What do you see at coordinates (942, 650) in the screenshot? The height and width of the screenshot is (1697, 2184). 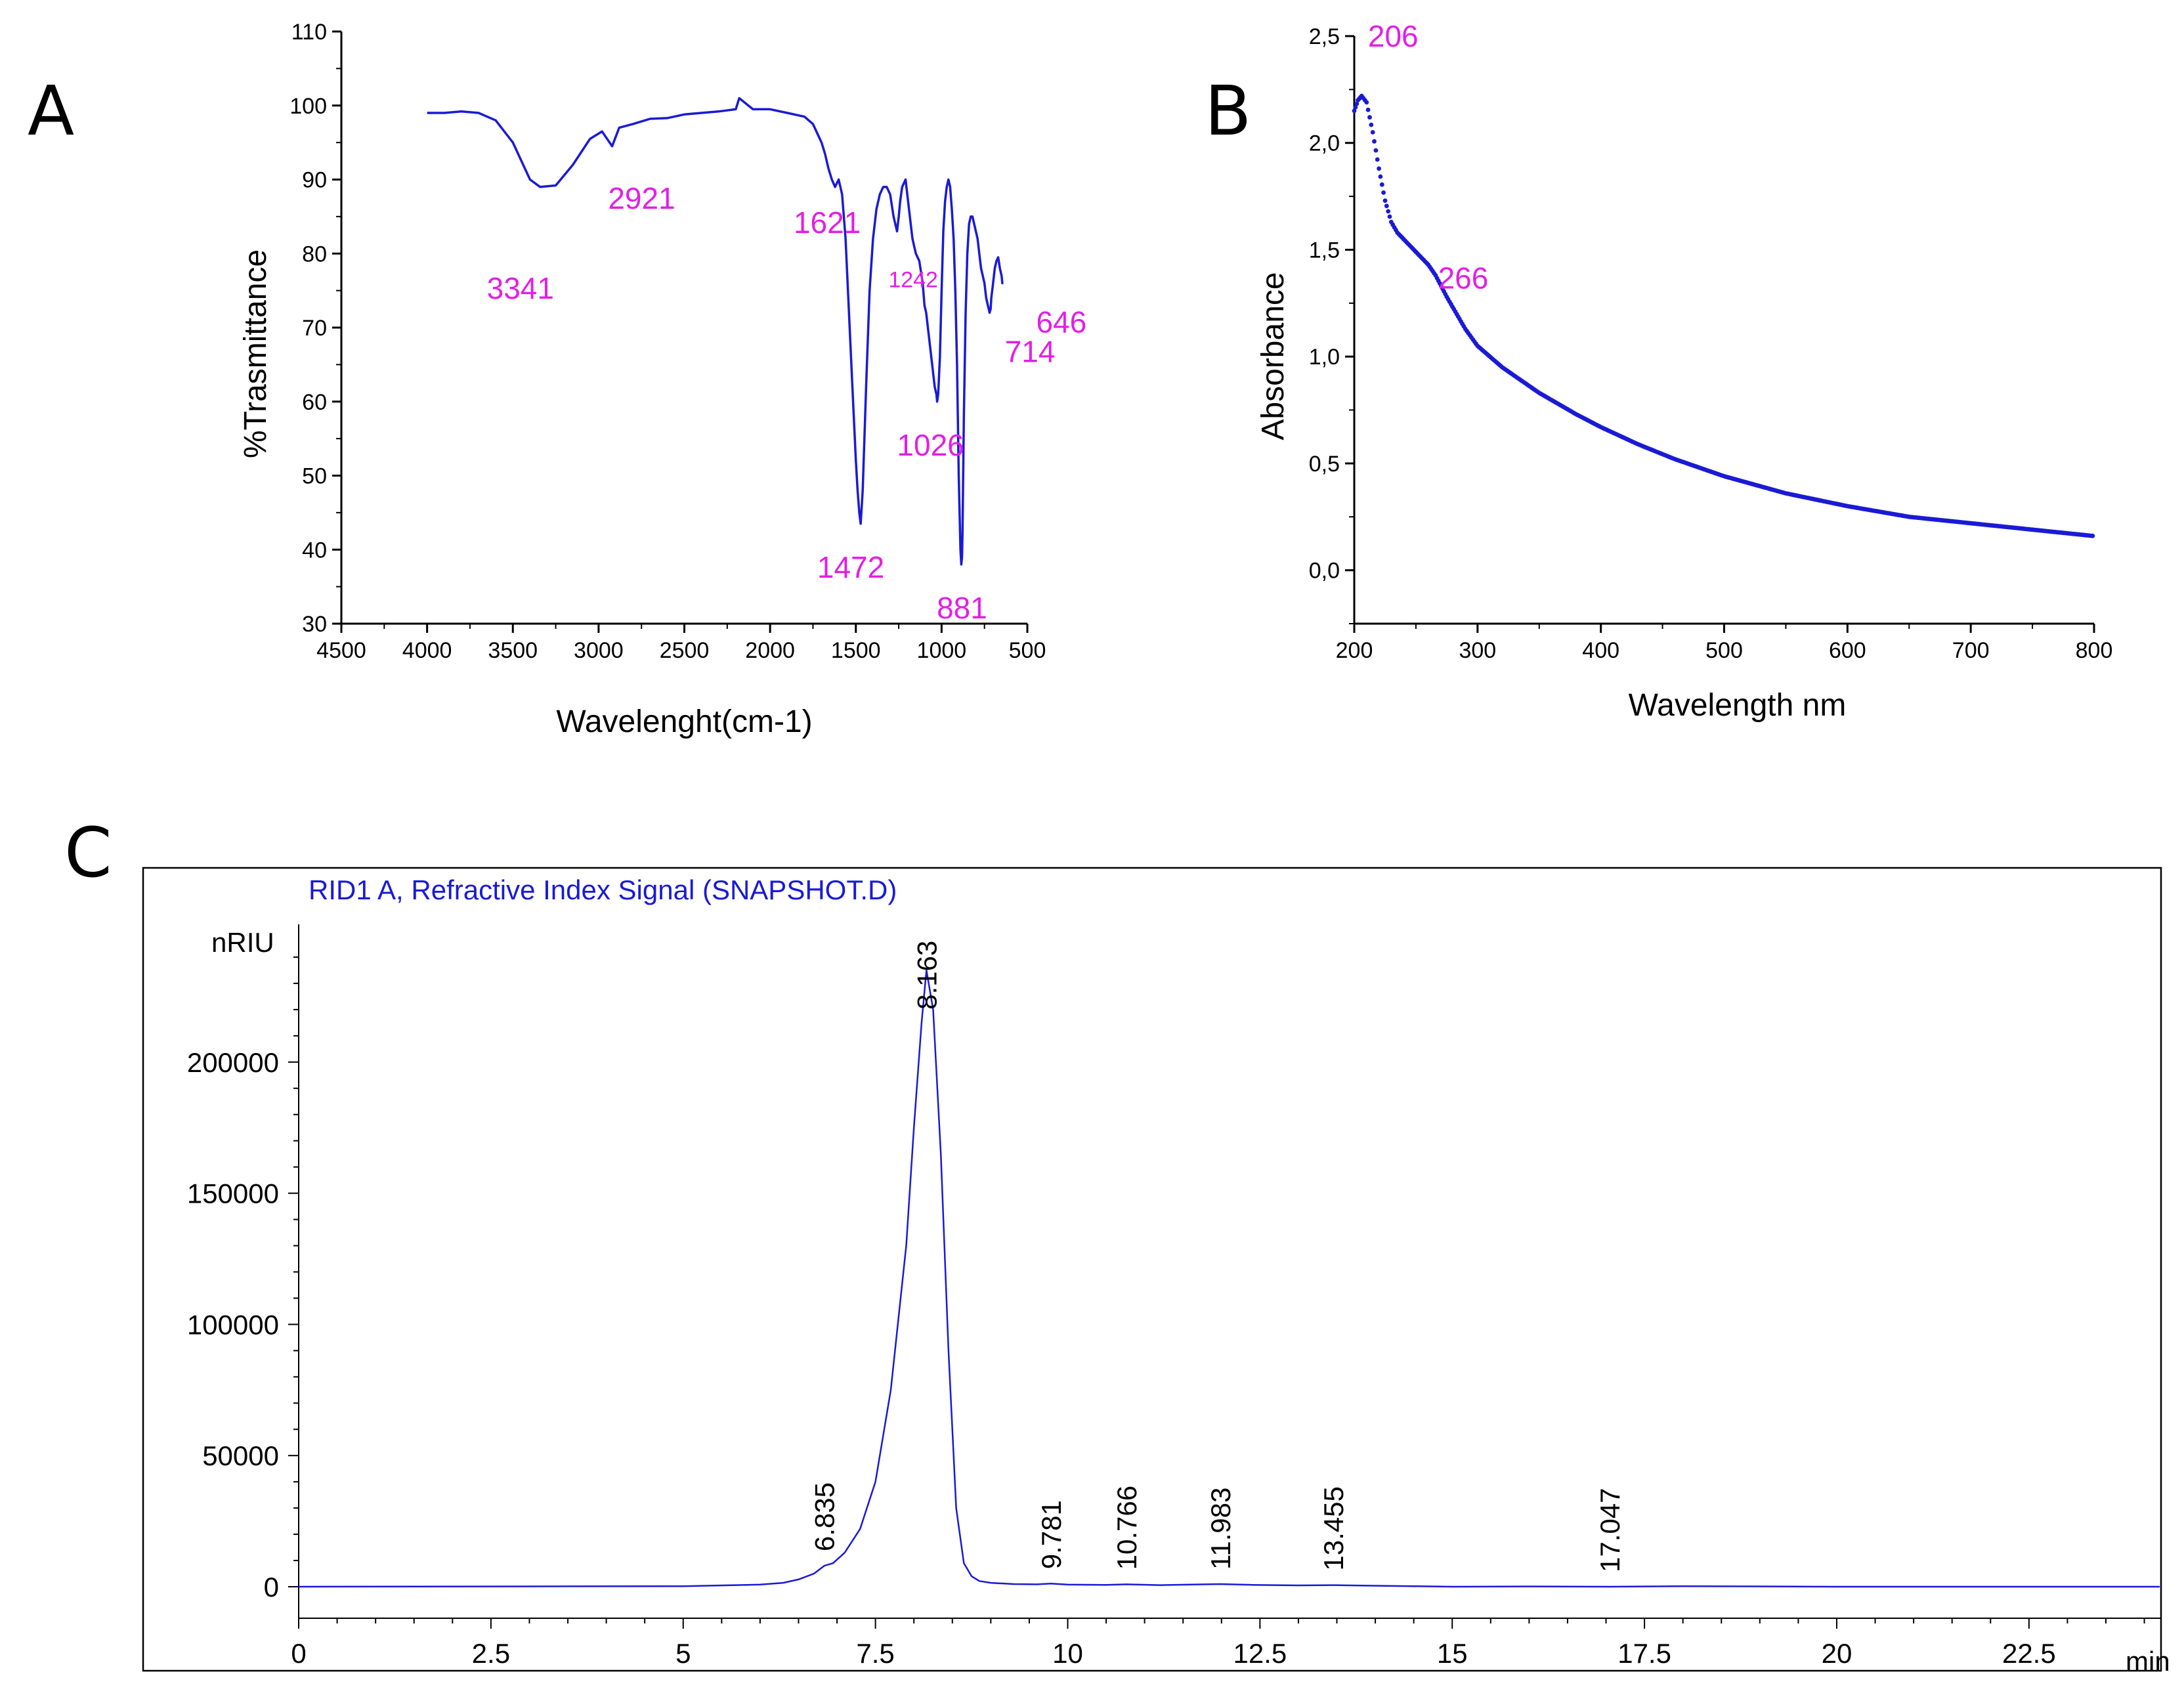 I see `x-tick-label-a: 1000` at bounding box center [942, 650].